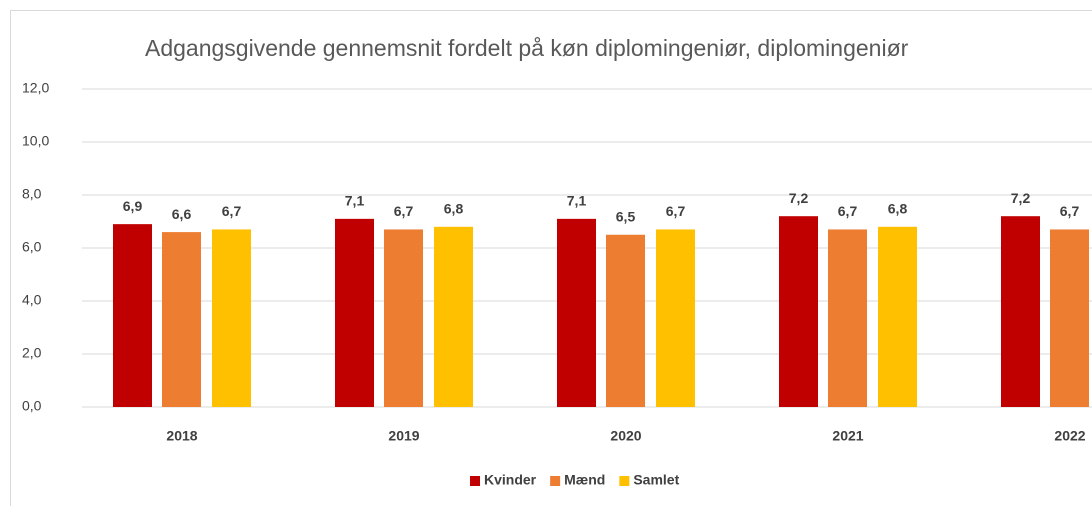  I want to click on y-tick-label: 6,0, so click(32, 247).